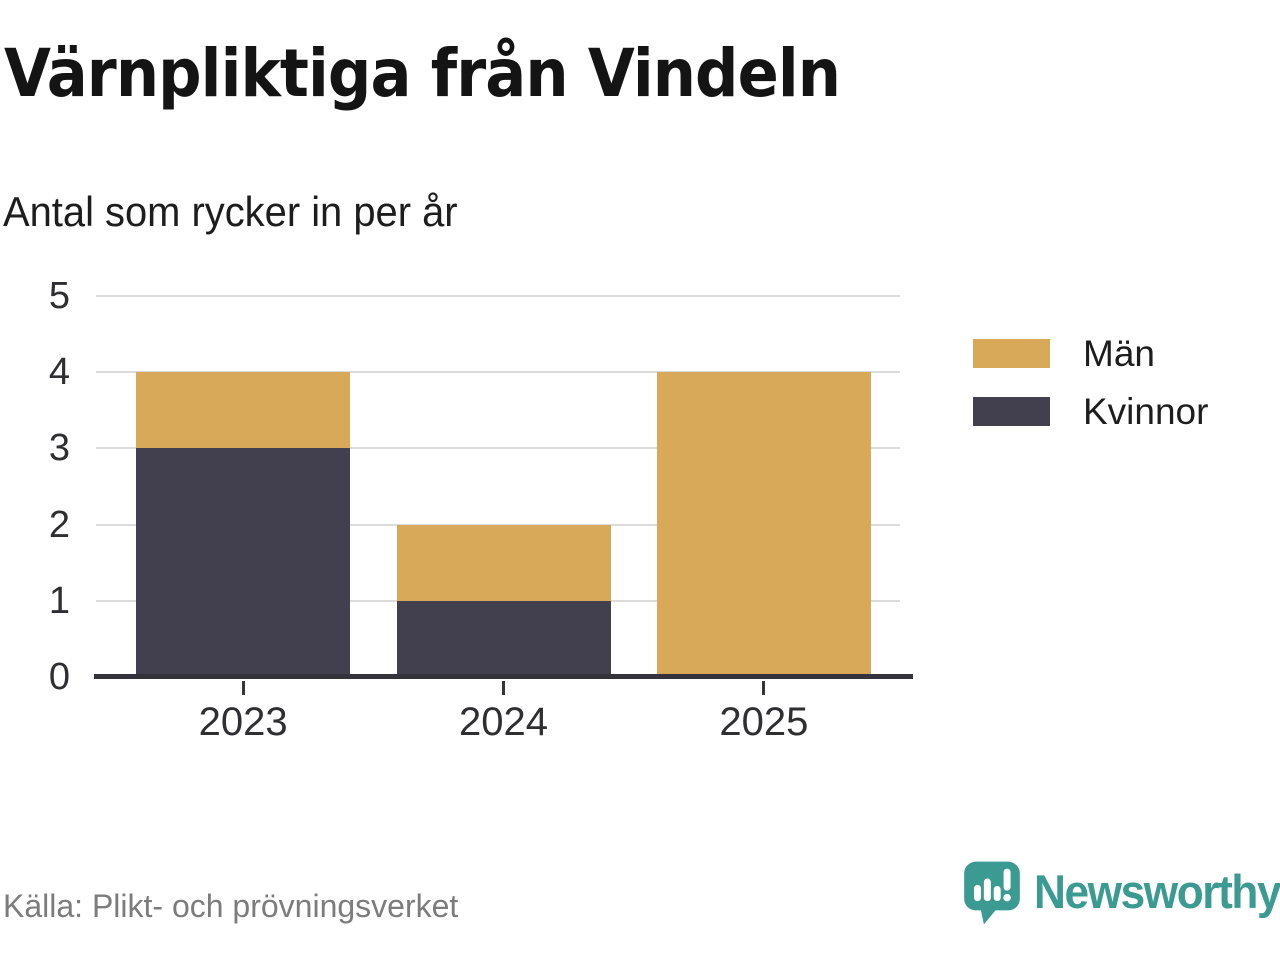 Image resolution: width=1280 pixels, height=960 pixels. What do you see at coordinates (59, 677) in the screenshot?
I see `y-axis-tick-label: 0` at bounding box center [59, 677].